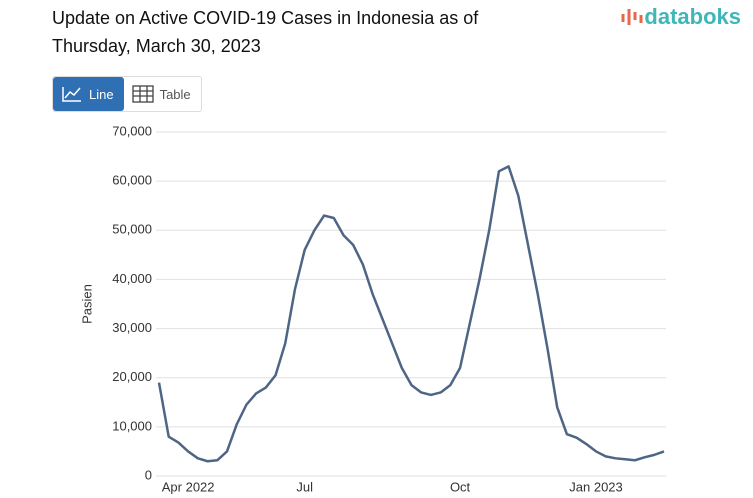 This screenshot has height=498, width=753. I want to click on line-icon, so click(71, 94).